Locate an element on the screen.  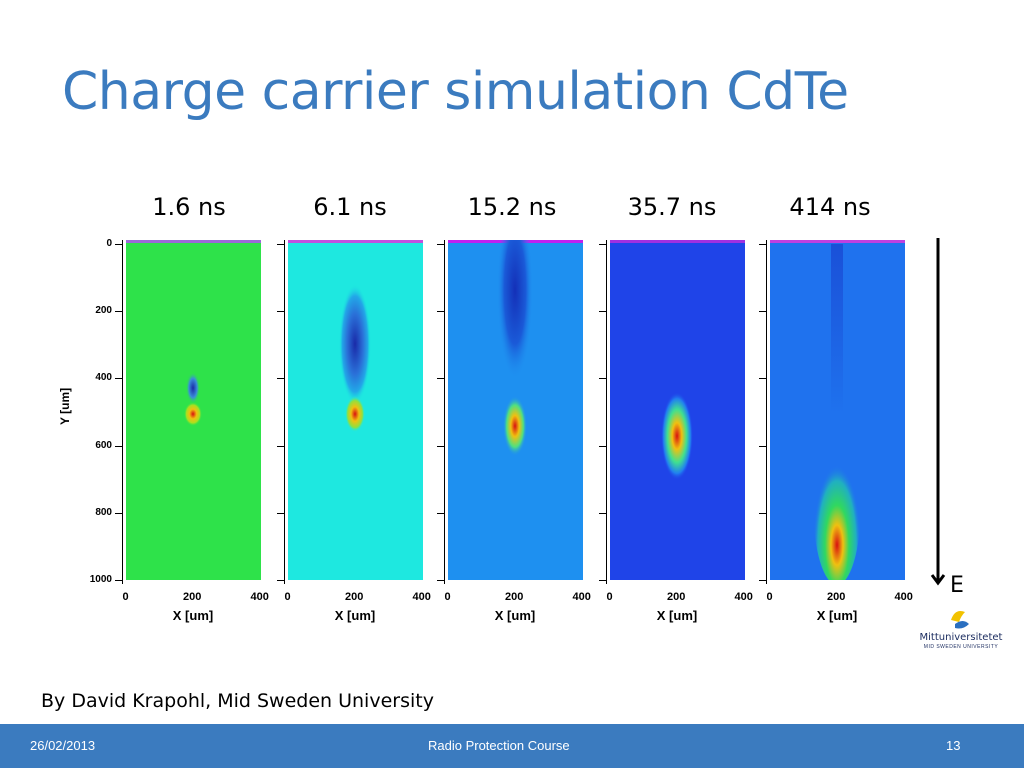
y-tick-label: 200 is located at coordinates (103, 311).